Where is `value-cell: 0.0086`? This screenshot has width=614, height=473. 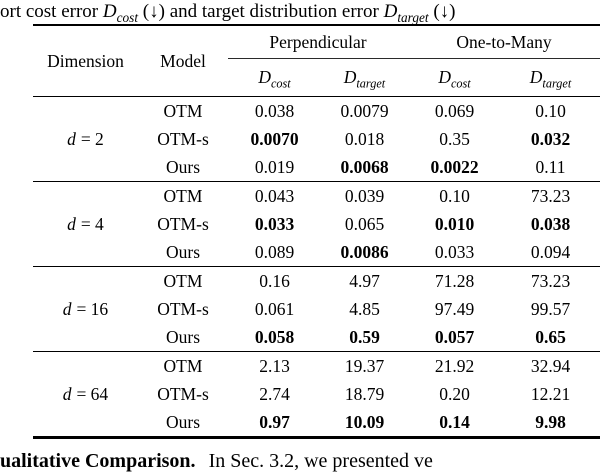
value-cell: 0.0086 is located at coordinates (364, 251).